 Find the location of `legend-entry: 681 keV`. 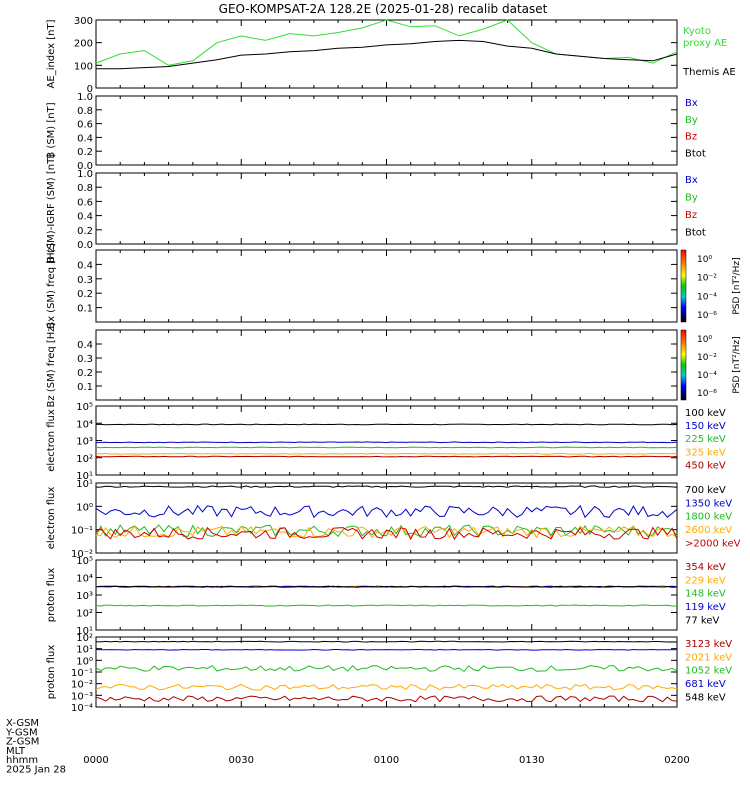

legend-entry: 681 keV is located at coordinates (705, 684).